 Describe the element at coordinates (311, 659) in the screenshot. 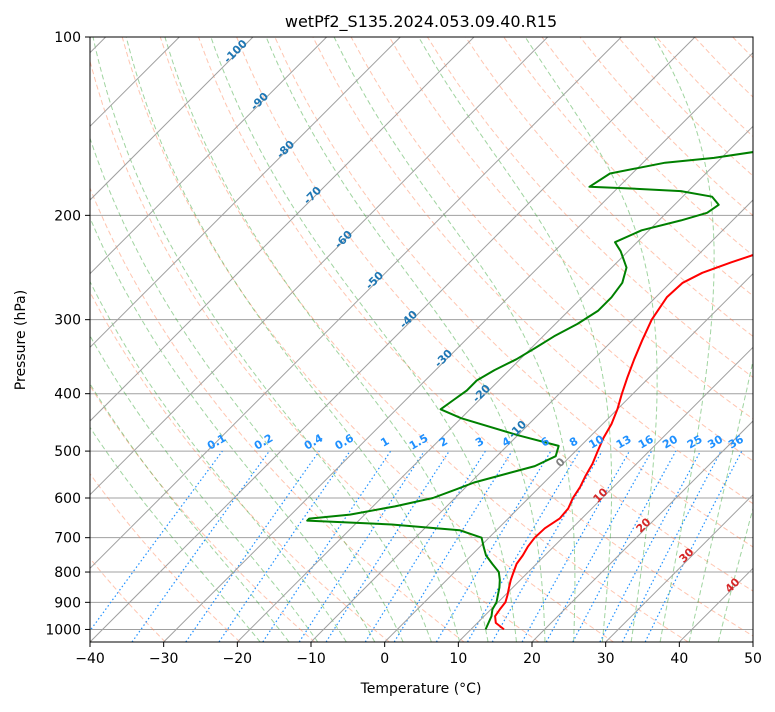

I see `x-tick-label: −10` at that location.